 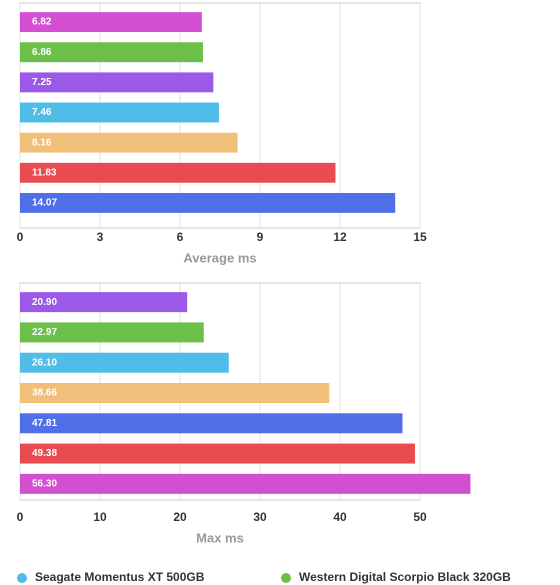 What do you see at coordinates (180, 237) in the screenshot?
I see `x-tick-label: 6` at bounding box center [180, 237].